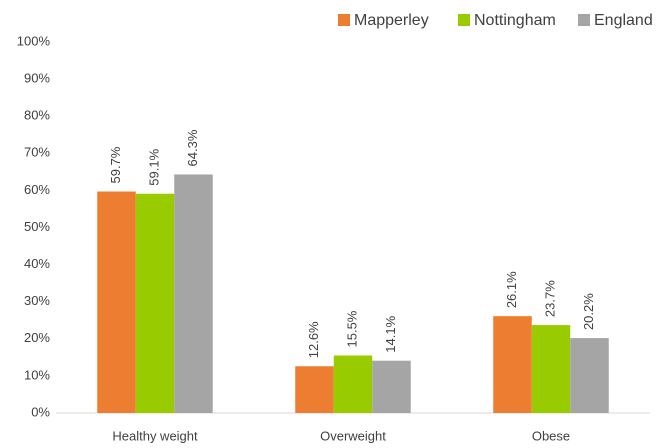  What do you see at coordinates (37, 115) in the screenshot?
I see `y-tick-label: 80%` at bounding box center [37, 115].